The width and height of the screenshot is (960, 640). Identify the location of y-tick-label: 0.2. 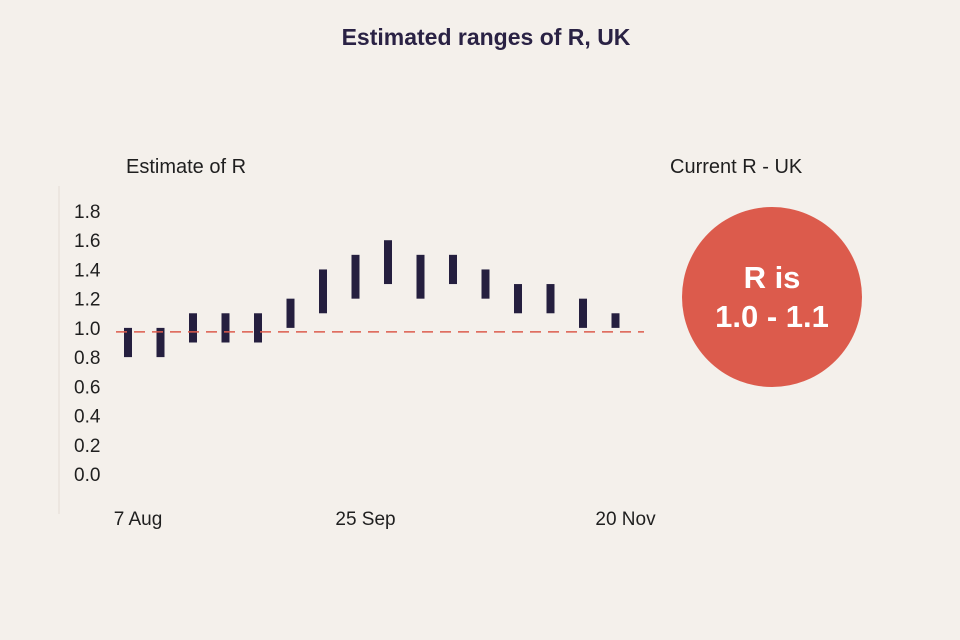
(87, 446).